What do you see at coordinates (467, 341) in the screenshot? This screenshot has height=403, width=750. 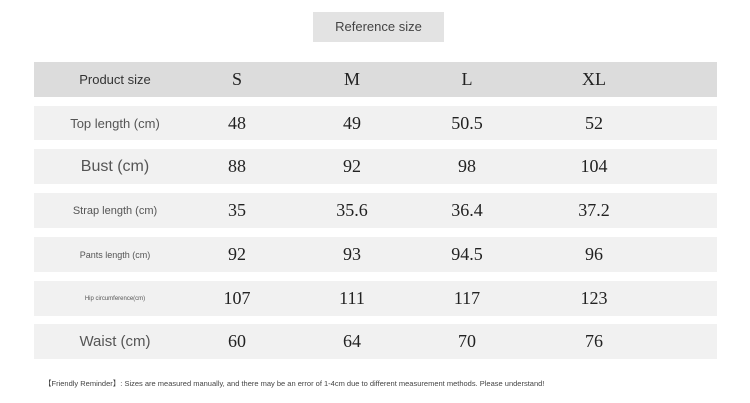 I see `size-value: 70` at bounding box center [467, 341].